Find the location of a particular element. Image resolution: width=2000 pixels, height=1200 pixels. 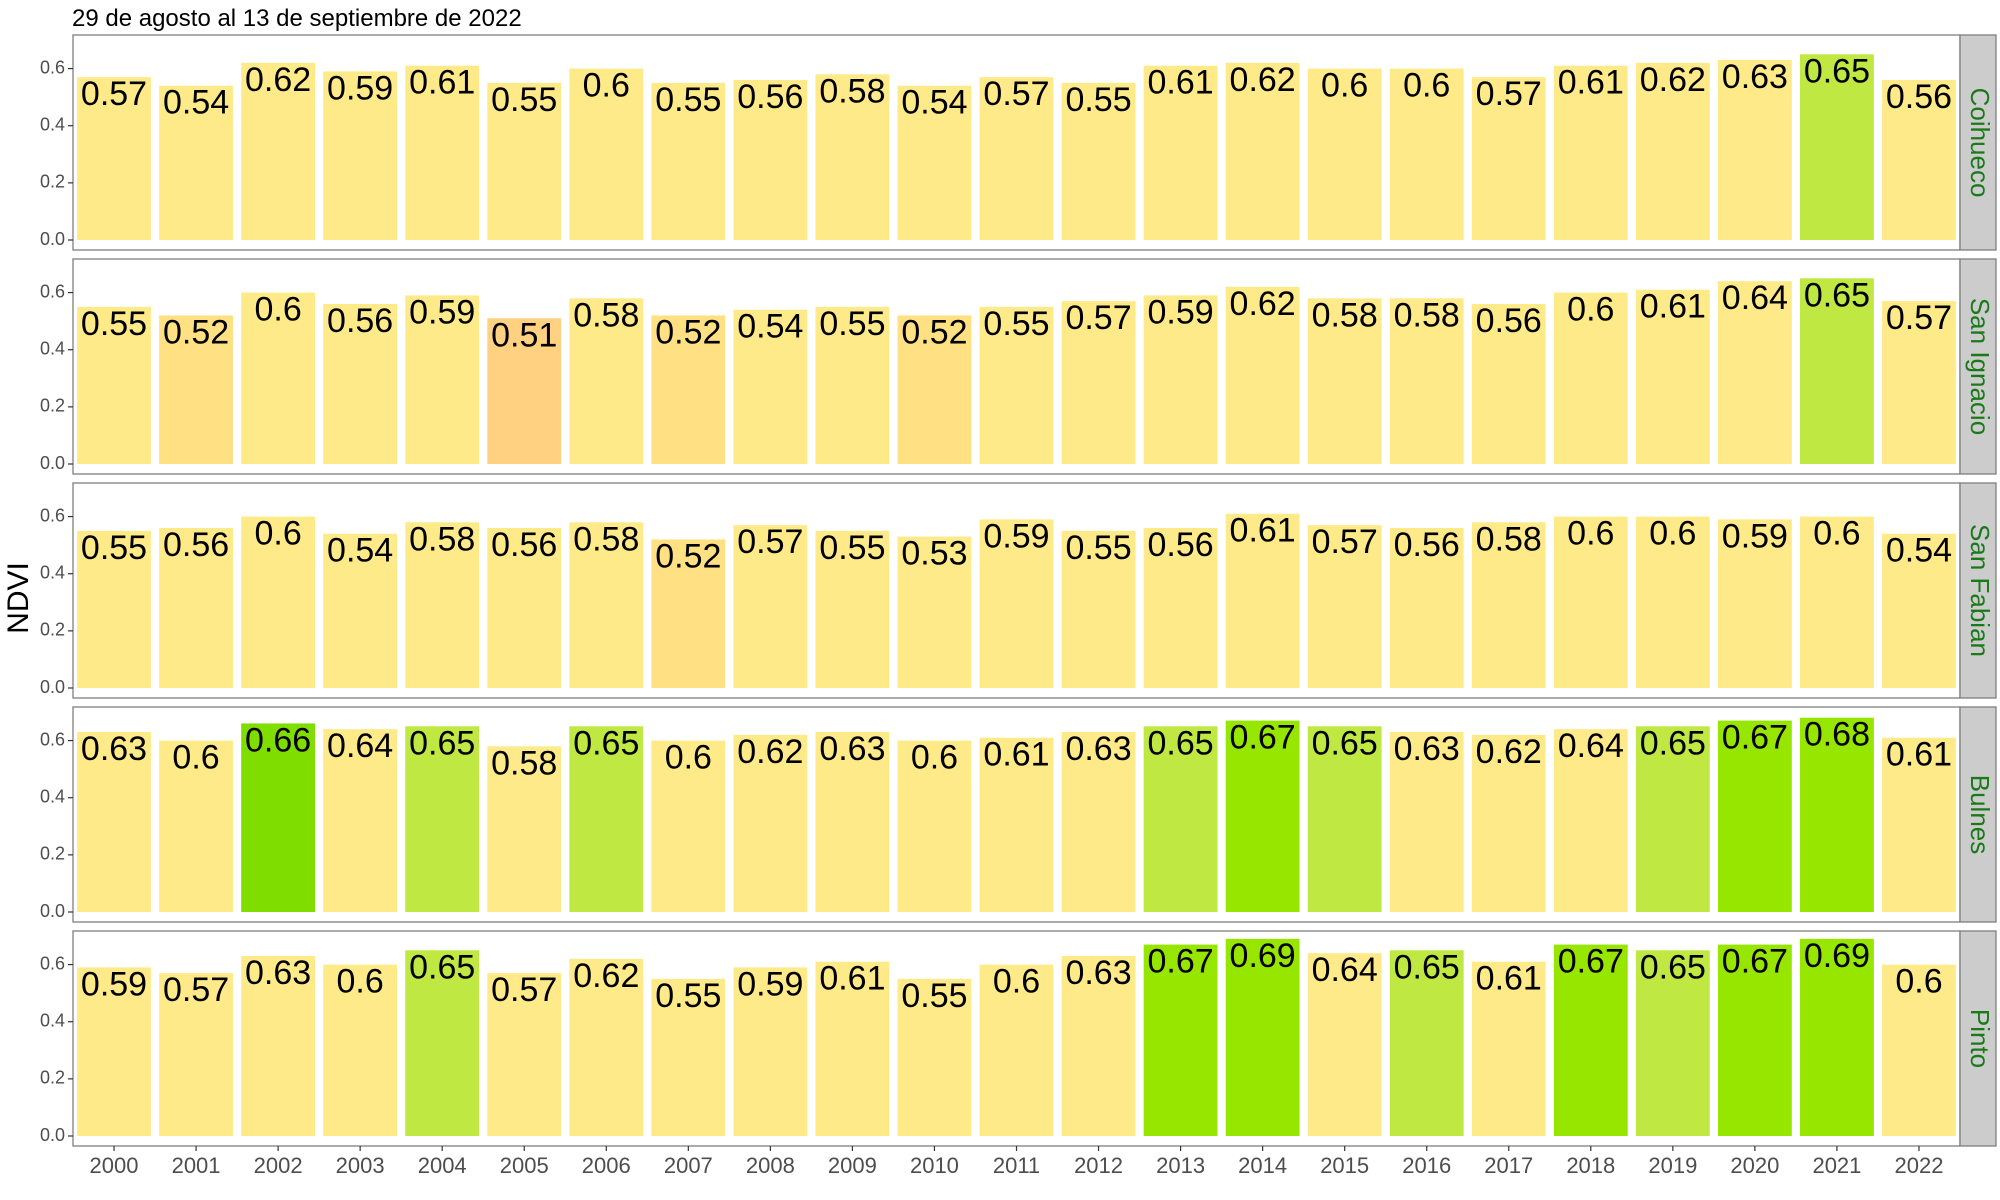

bar-san-ignacio-2014 is located at coordinates (1262, 375).